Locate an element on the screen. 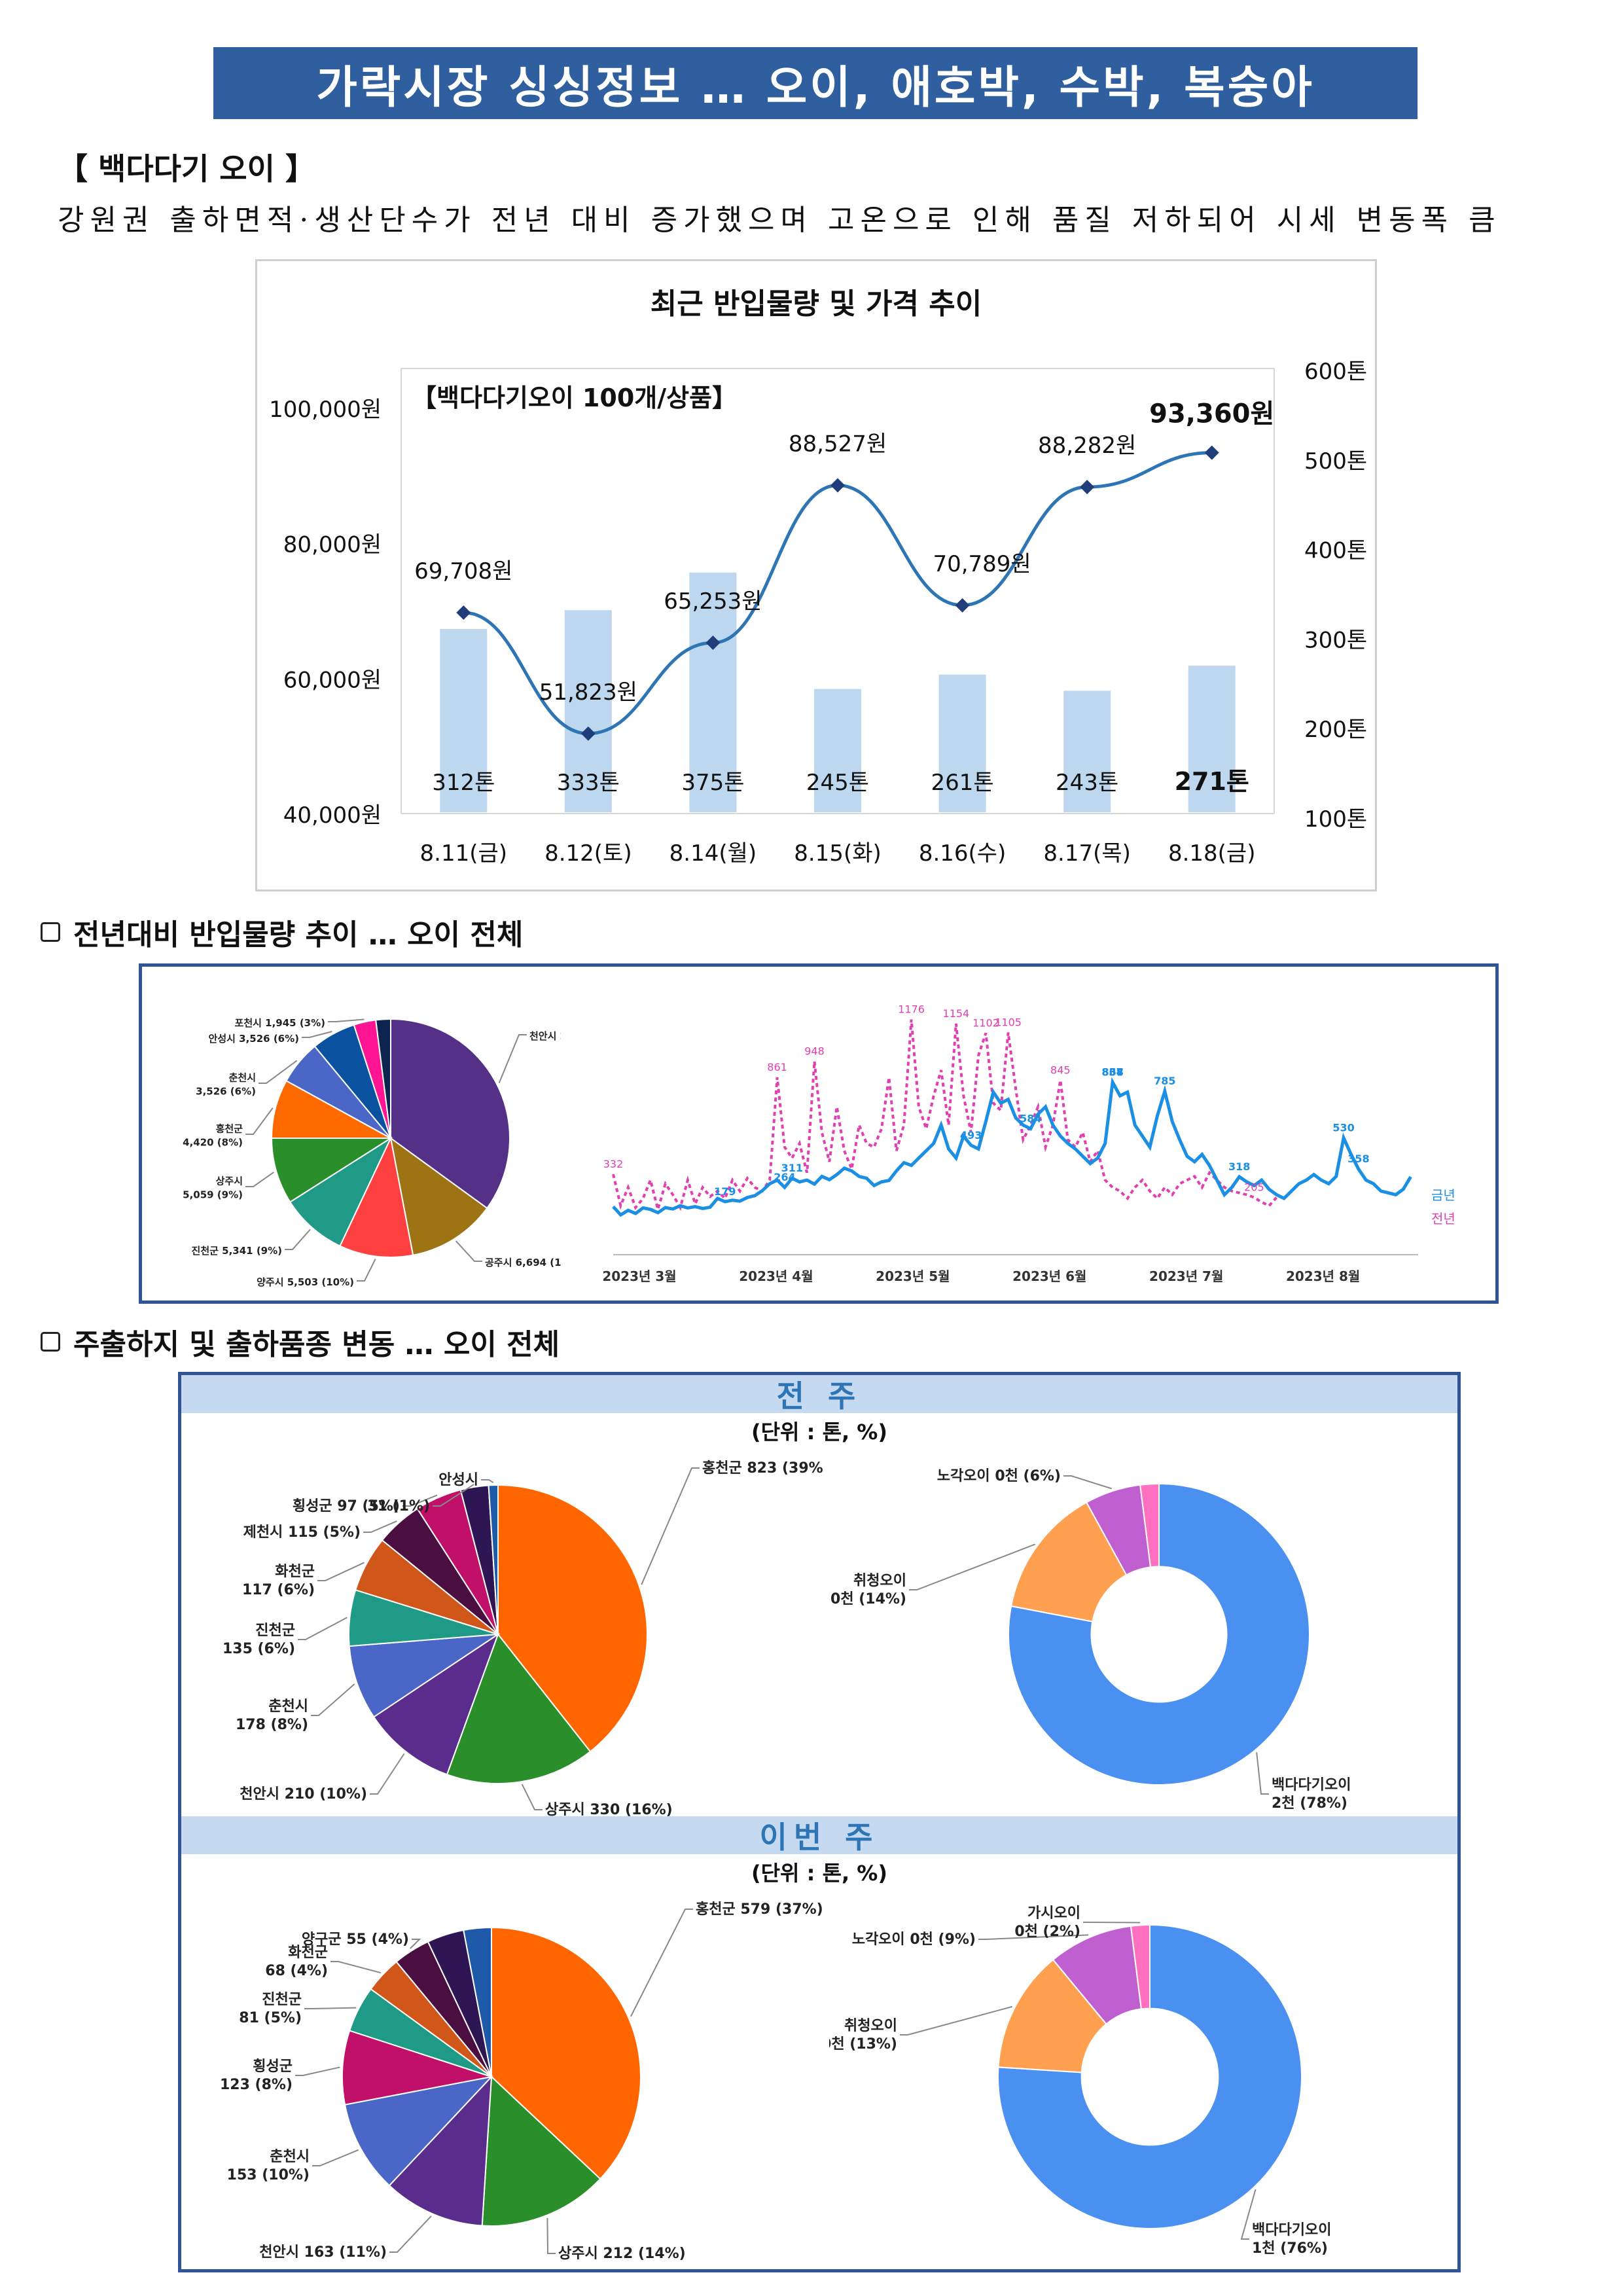 Image resolution: width=1623 pixels, height=2296 pixels. pie-slice-label: 가시오이 is located at coordinates (1053, 1913).